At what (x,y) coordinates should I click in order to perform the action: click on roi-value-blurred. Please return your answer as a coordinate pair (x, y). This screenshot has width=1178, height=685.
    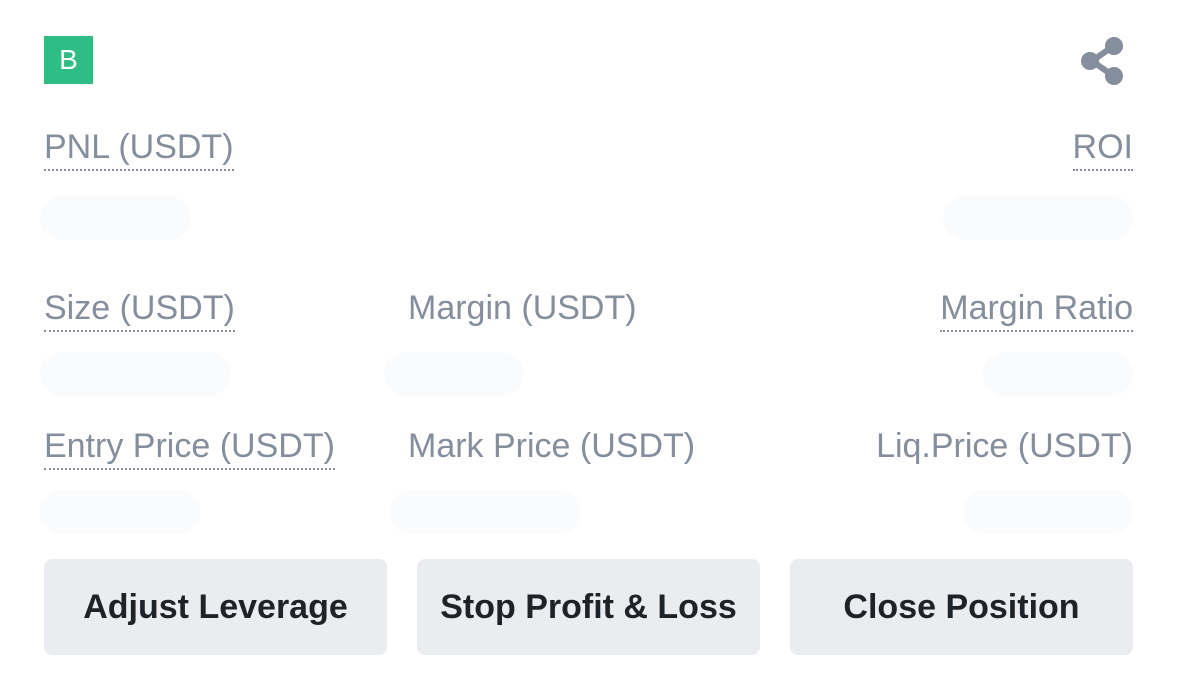
    Looking at the image, I should click on (1038, 218).